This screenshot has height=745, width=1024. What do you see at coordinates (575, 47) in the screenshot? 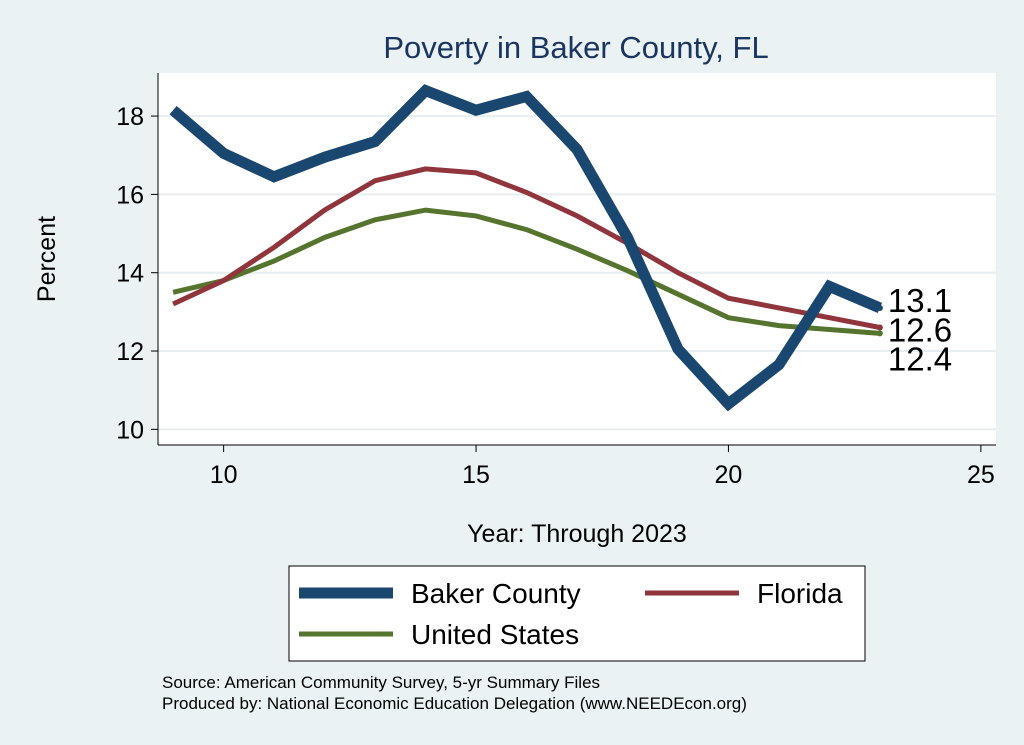
I see `chart-title: Poverty in Baker County, FL` at bounding box center [575, 47].